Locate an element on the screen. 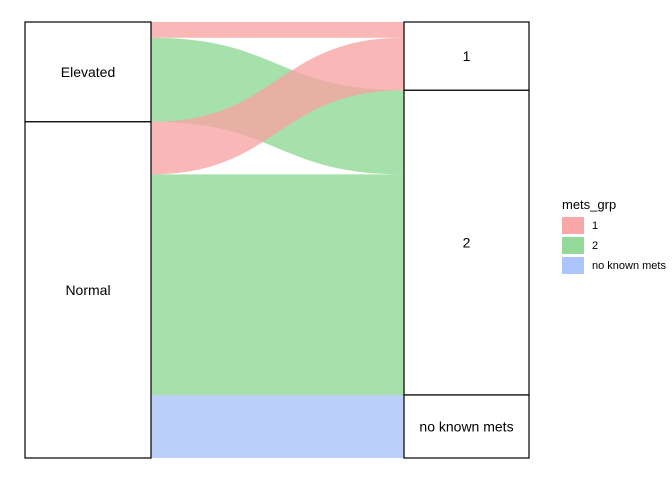 This screenshot has height=480, width=672. stratum-box-0-elevated is located at coordinates (88, 72).